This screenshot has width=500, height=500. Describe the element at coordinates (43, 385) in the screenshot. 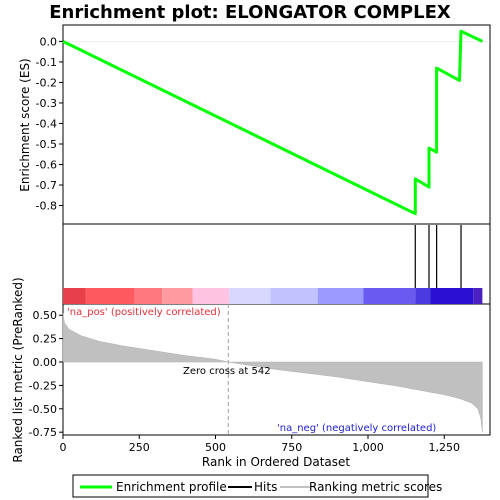

I see `metric-y-tick-label: -0.25` at that location.